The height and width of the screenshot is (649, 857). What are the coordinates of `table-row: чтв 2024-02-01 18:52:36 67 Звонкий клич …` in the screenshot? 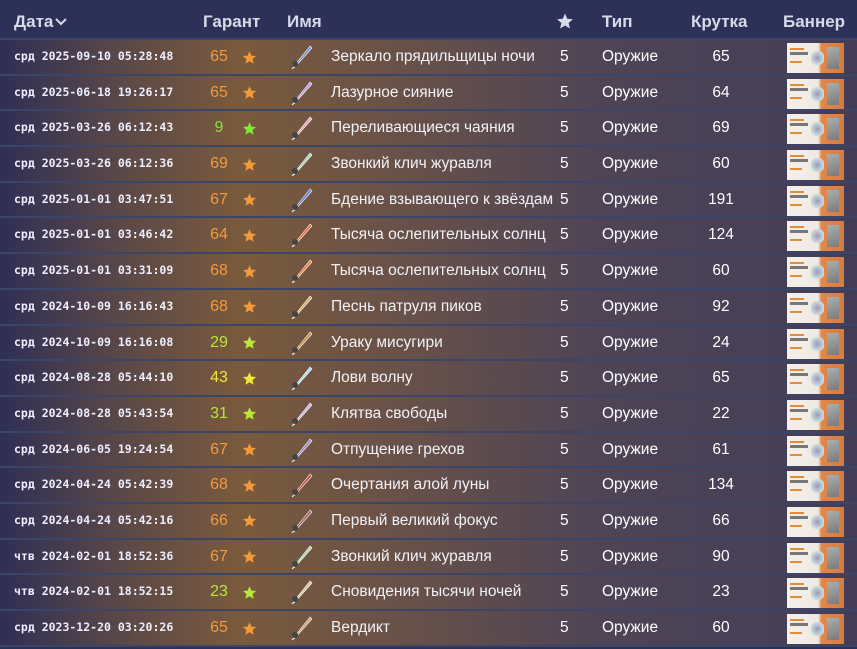 It's located at (428, 557).